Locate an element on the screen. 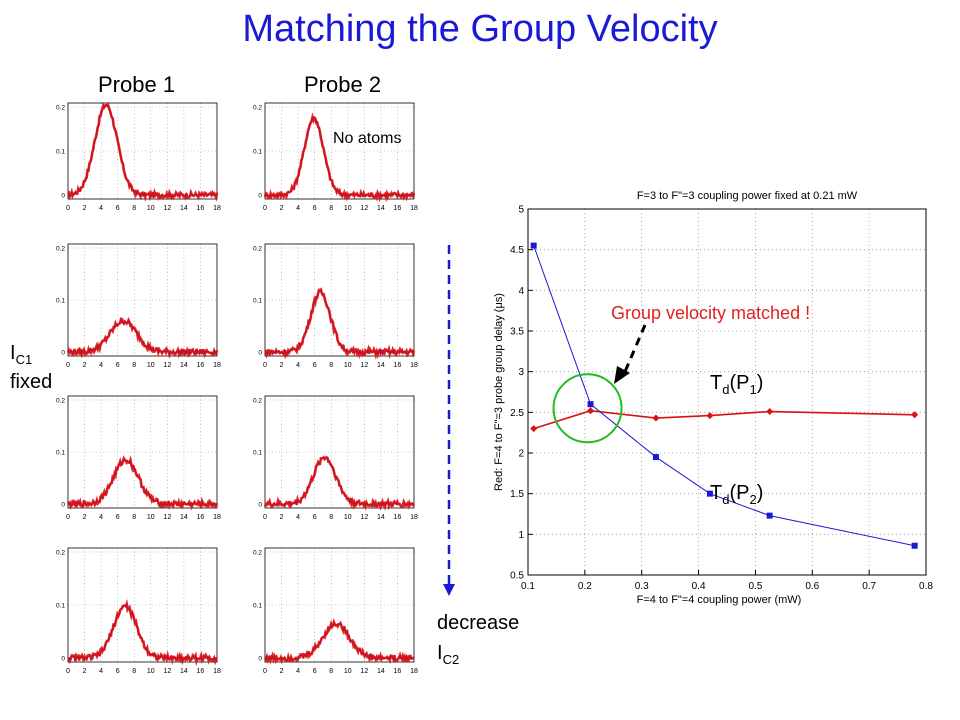  probe2-row1-data-trace is located at coordinates (339, 157).